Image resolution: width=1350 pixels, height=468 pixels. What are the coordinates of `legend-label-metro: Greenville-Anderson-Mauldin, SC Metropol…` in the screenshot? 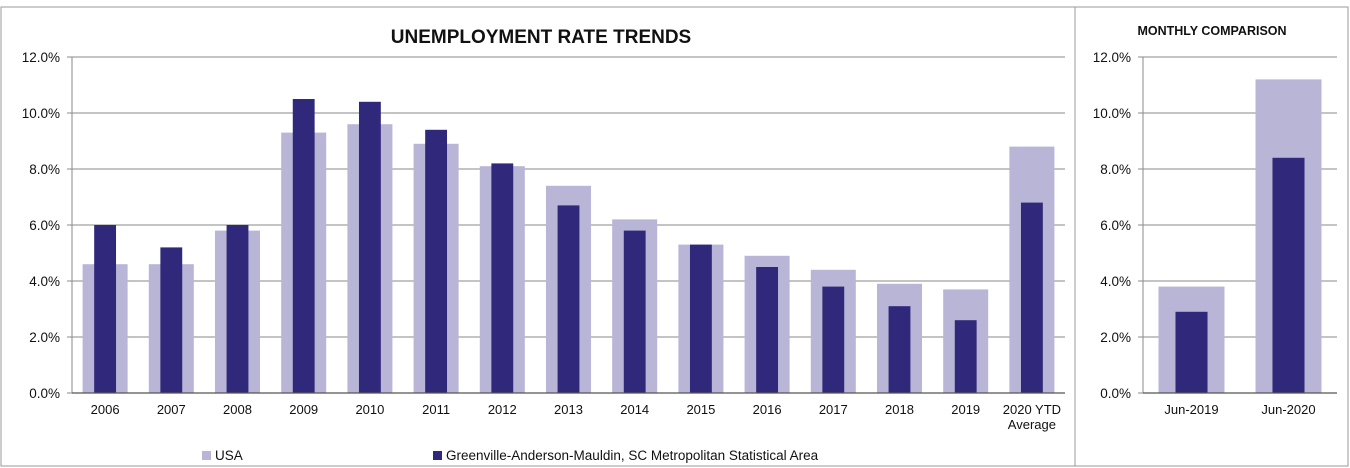 It's located at (632, 455).